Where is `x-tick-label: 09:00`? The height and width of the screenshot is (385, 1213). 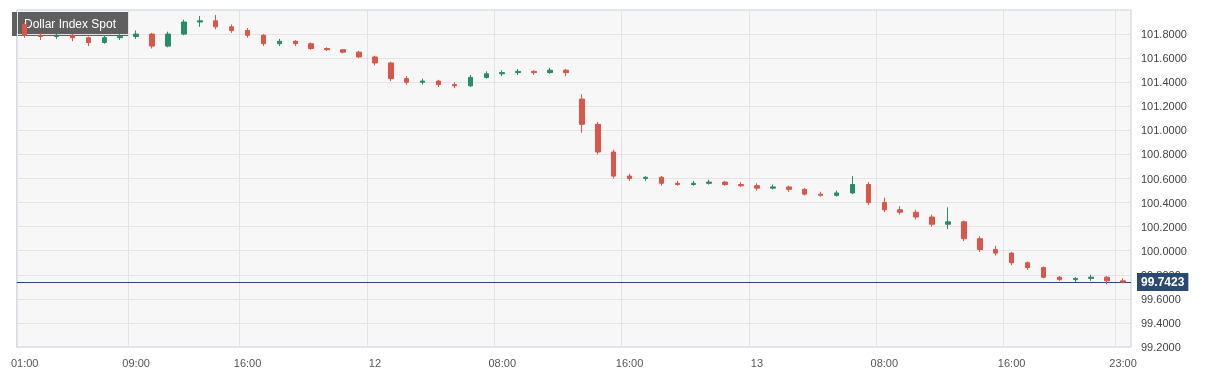
x-tick-label: 09:00 is located at coordinates (136, 362).